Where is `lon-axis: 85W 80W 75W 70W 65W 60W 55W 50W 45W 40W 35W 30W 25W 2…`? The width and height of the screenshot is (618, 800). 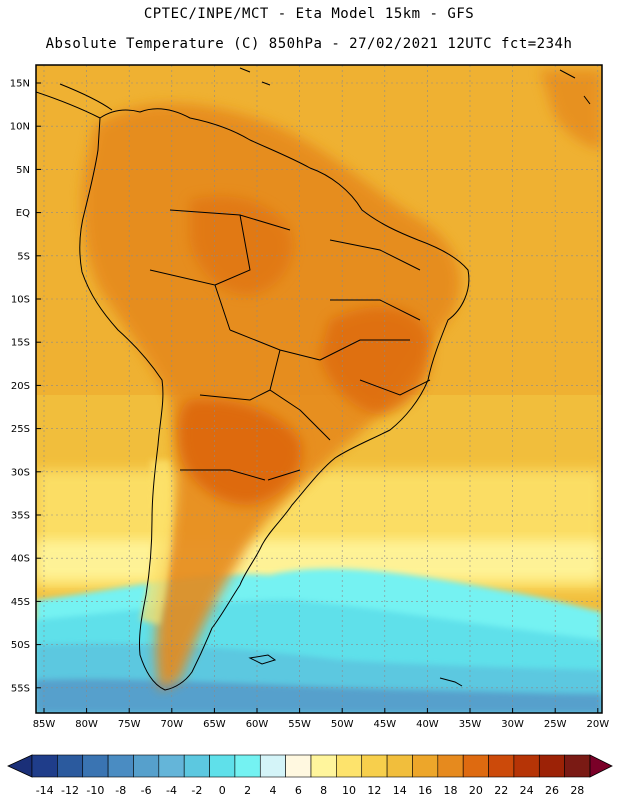
lon-axis: 85W 80W 75W 70W 65W 60W 55W 50W 45W 40W 35W 30W 25W 2… is located at coordinates (321, 719).